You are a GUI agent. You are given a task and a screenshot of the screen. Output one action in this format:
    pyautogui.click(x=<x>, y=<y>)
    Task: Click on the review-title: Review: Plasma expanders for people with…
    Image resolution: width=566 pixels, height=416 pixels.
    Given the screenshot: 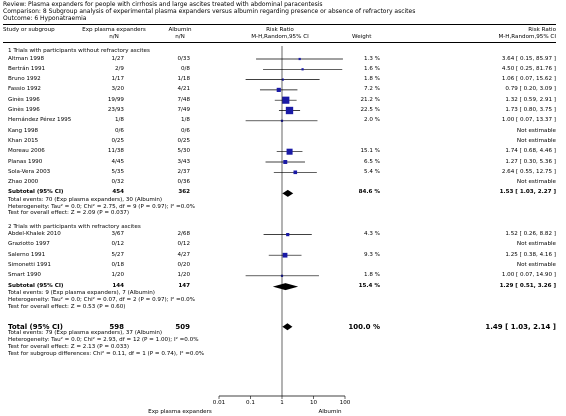 What is the action you would take?
    pyautogui.click(x=163, y=4)
    